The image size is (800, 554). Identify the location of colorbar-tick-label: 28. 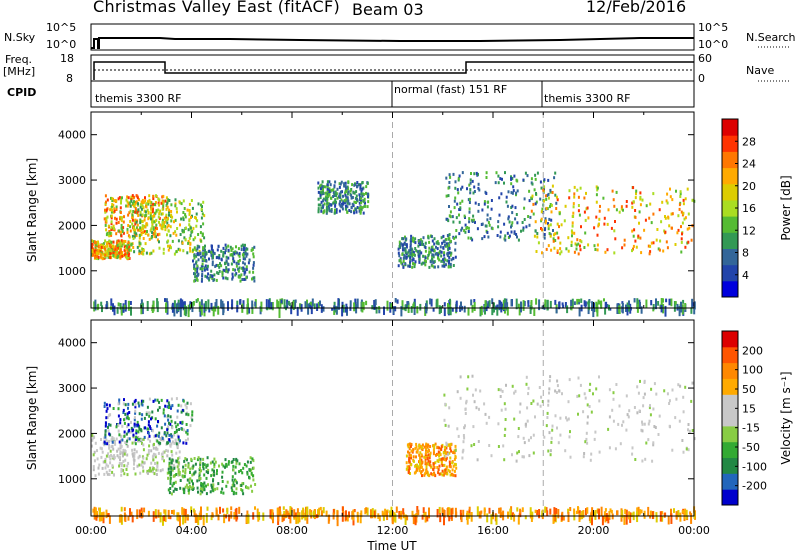
(749, 141).